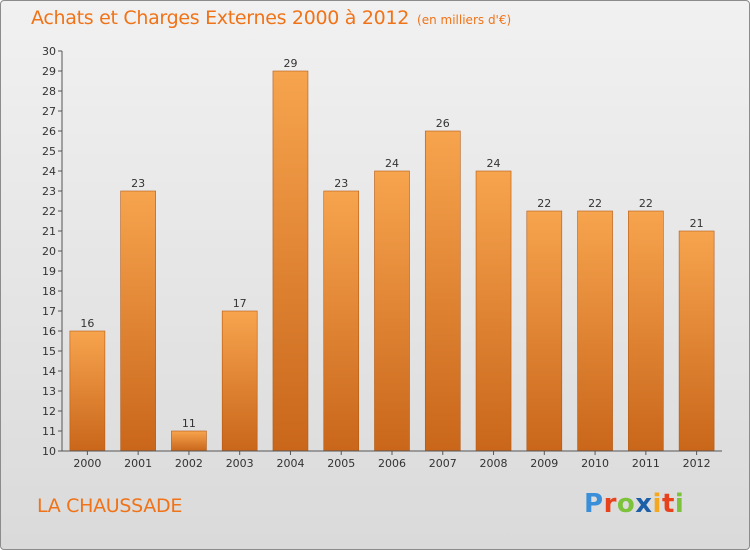 This screenshot has width=750, height=550. I want to click on data-label-2005: 23, so click(341, 183).